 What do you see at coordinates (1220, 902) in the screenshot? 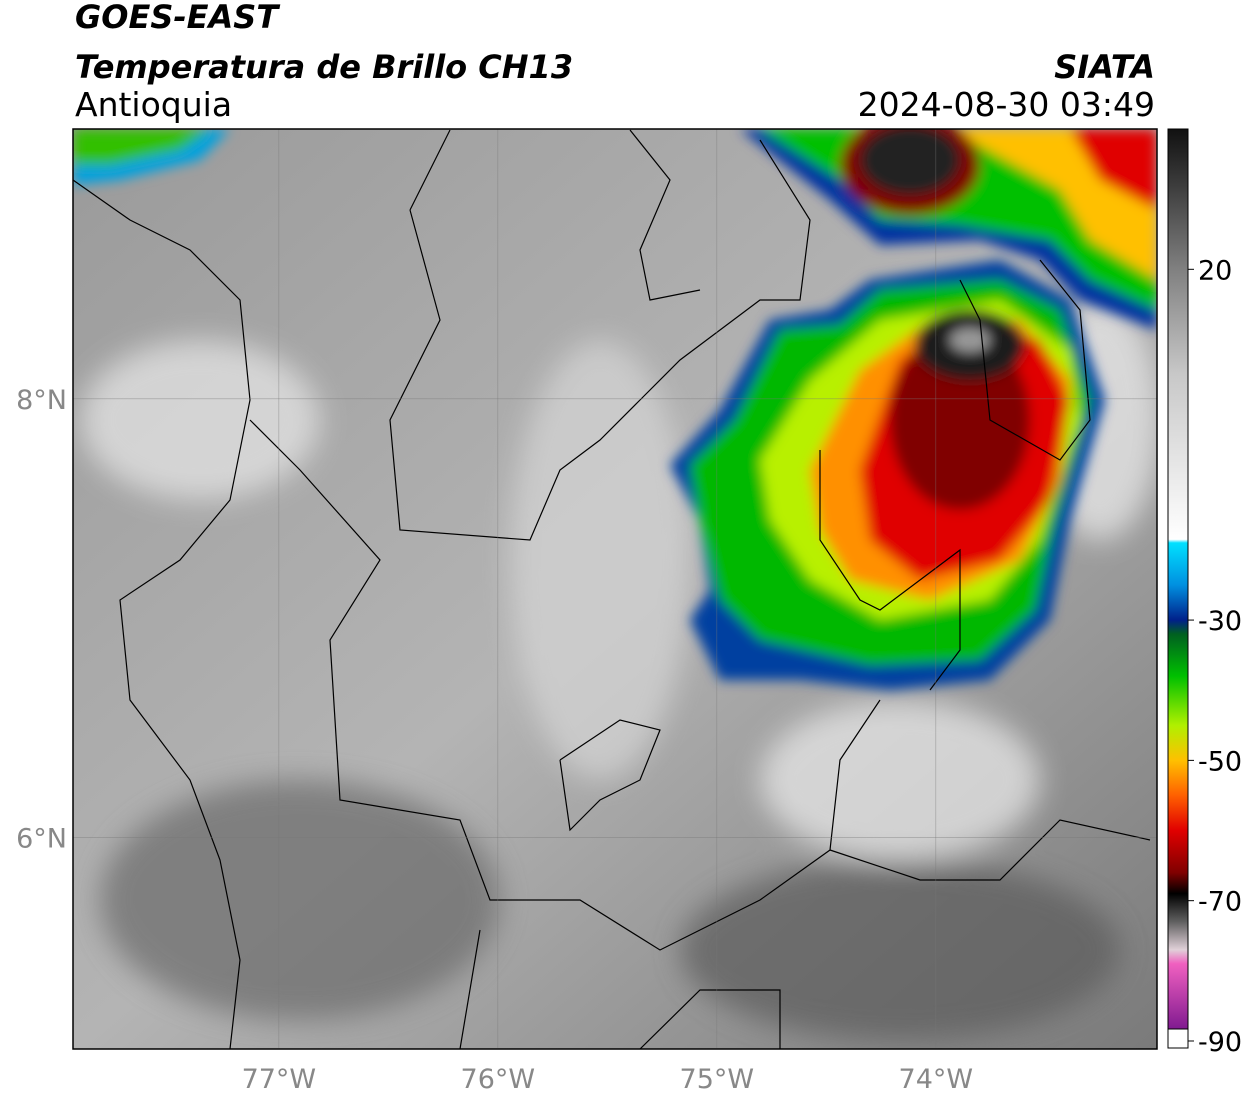
I see `colorbar-tick-label: -70` at bounding box center [1220, 902].